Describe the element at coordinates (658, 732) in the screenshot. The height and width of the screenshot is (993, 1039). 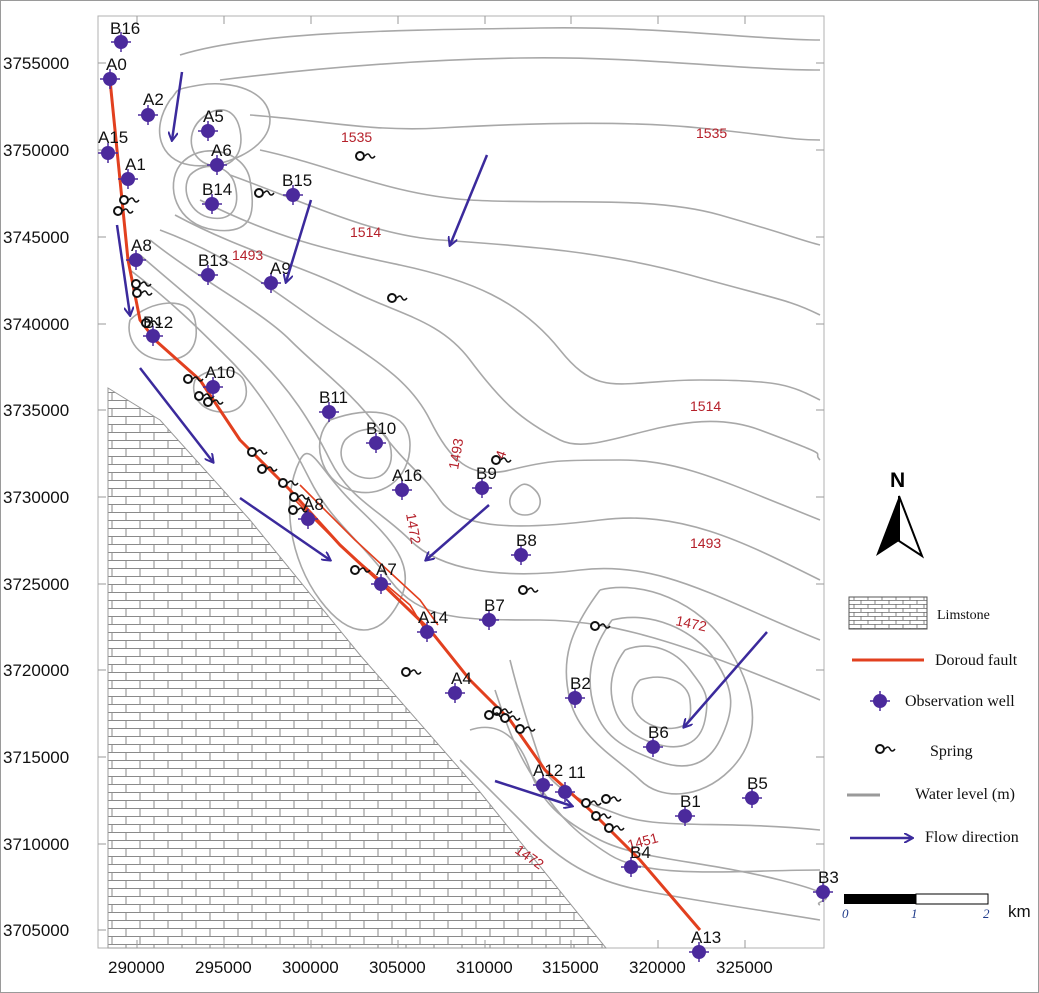
I see `well-label-B6: B6` at that location.